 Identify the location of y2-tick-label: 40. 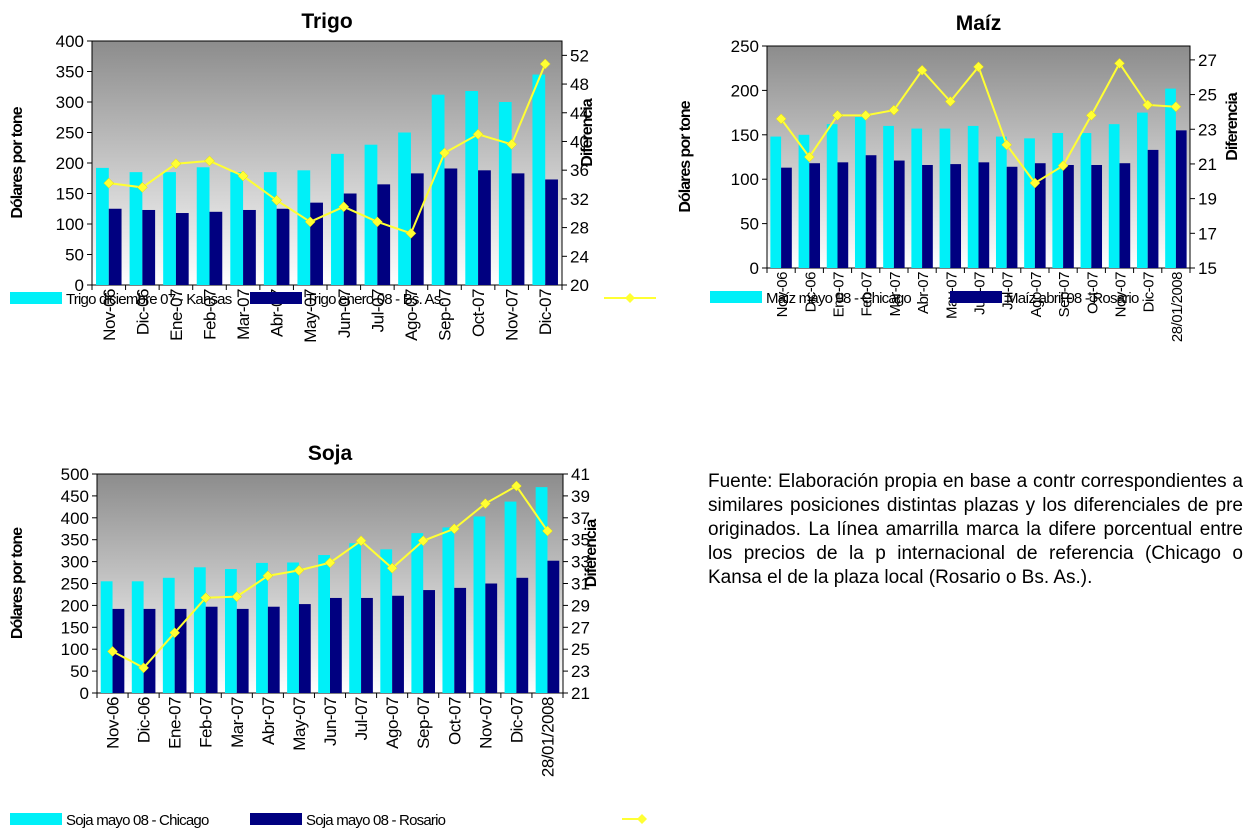
(579, 141).